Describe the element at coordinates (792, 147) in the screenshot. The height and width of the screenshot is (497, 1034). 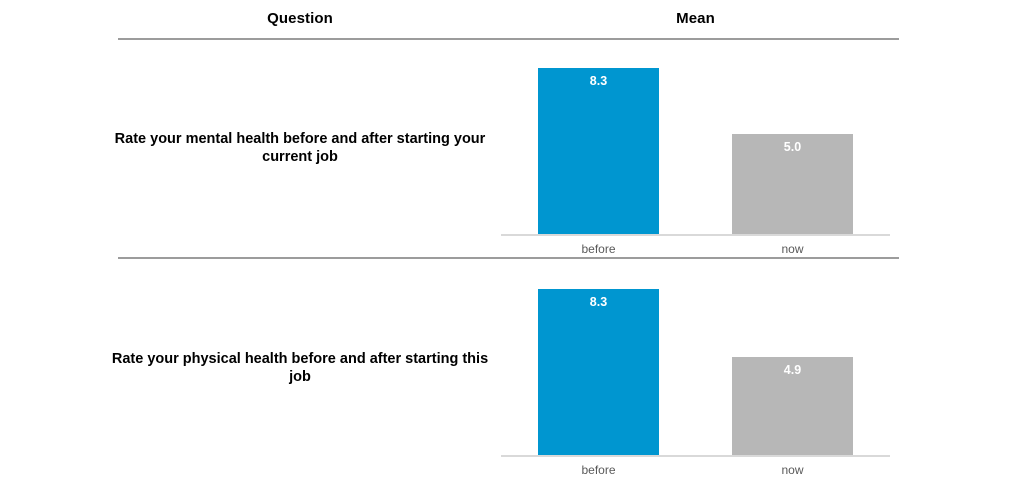
I see `bar-value-label: 5.0` at that location.